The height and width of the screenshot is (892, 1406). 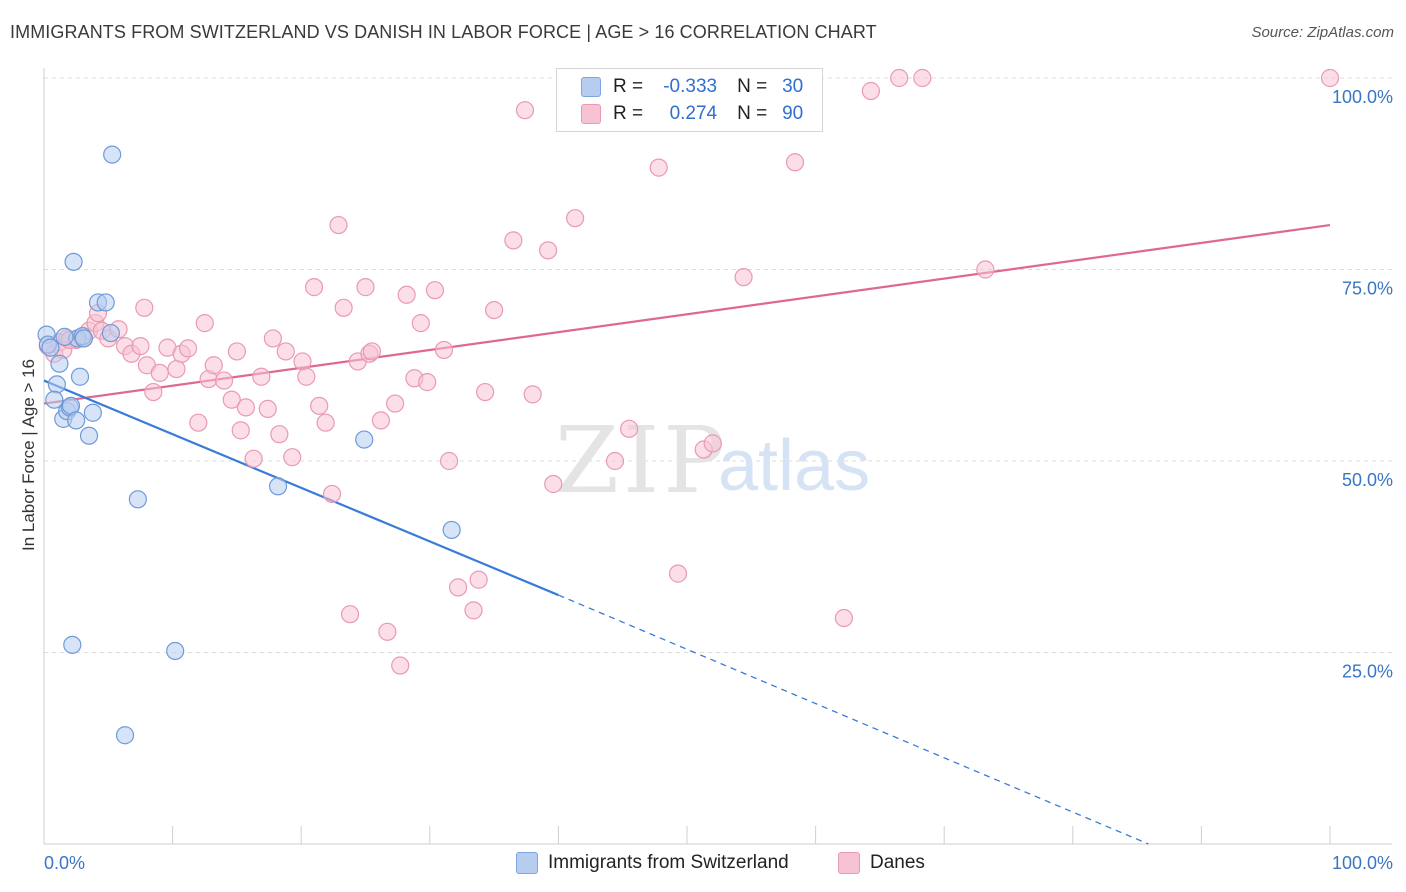 What do you see at coordinates (1322, 32) in the screenshot?
I see `source-label: Source: ZipAtlas.com` at bounding box center [1322, 32].